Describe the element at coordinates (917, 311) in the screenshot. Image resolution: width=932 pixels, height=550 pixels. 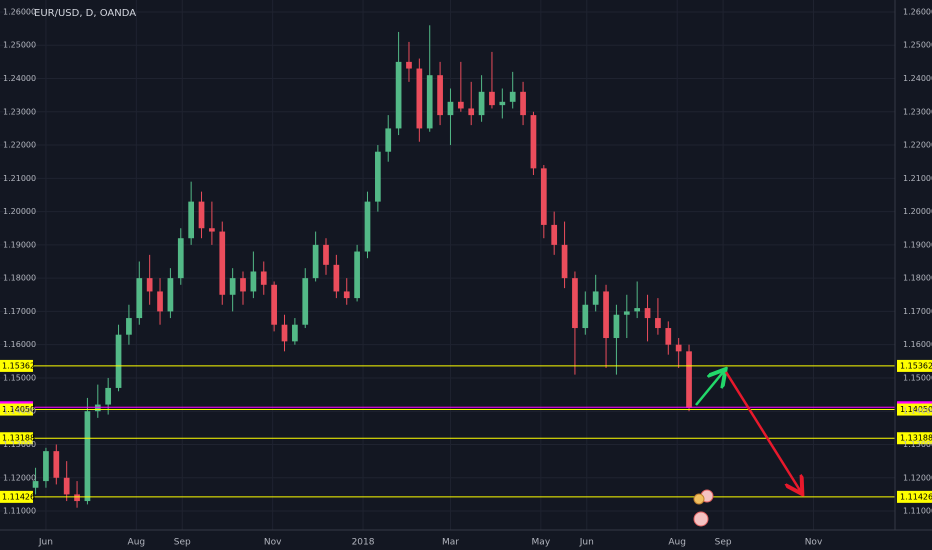
I see `y-tick-label: 1.17000` at that location.